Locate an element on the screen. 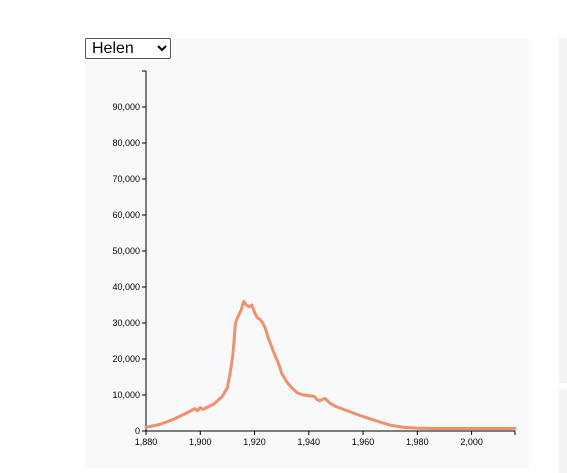  y-tick-label: 40,000 is located at coordinates (126, 287).